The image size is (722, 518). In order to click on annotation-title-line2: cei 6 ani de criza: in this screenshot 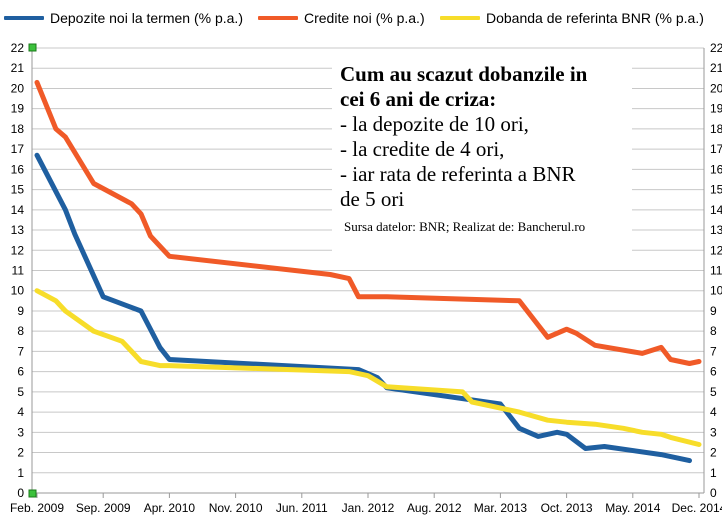, I will do `click(418, 99)`.